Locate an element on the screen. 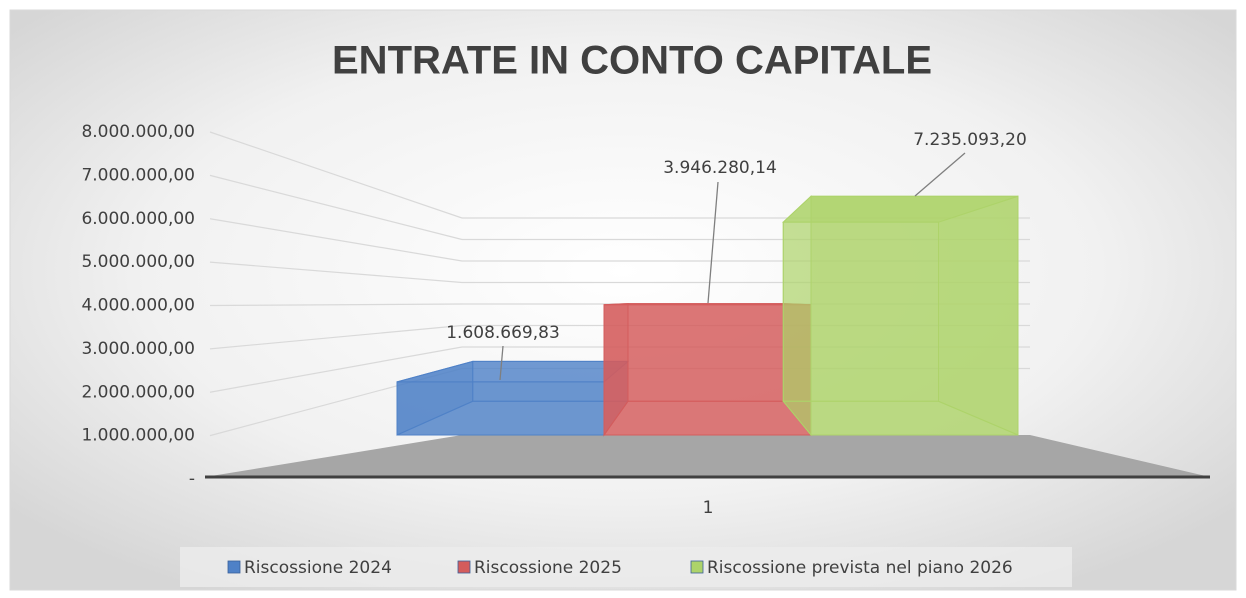 Image resolution: width=1246 pixels, height=598 pixels. legend-label: Riscossione 2024 is located at coordinates (318, 568).